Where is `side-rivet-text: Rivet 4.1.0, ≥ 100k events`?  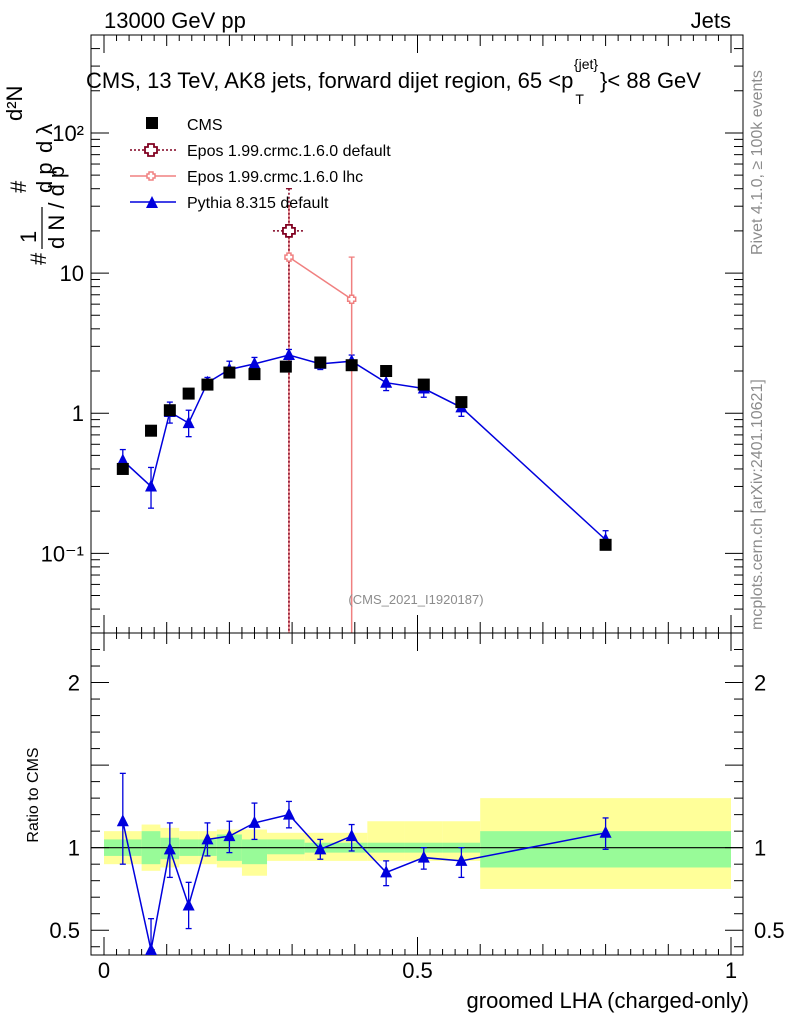
side-rivet-text: Rivet 4.1.0, ≥ 100k events is located at coordinates (757, 162).